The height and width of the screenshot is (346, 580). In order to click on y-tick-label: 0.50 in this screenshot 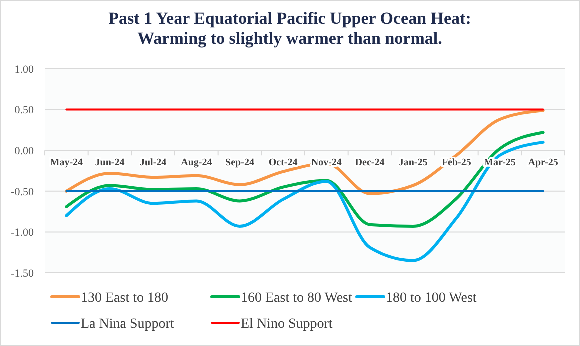, I will do `click(24, 110)`.